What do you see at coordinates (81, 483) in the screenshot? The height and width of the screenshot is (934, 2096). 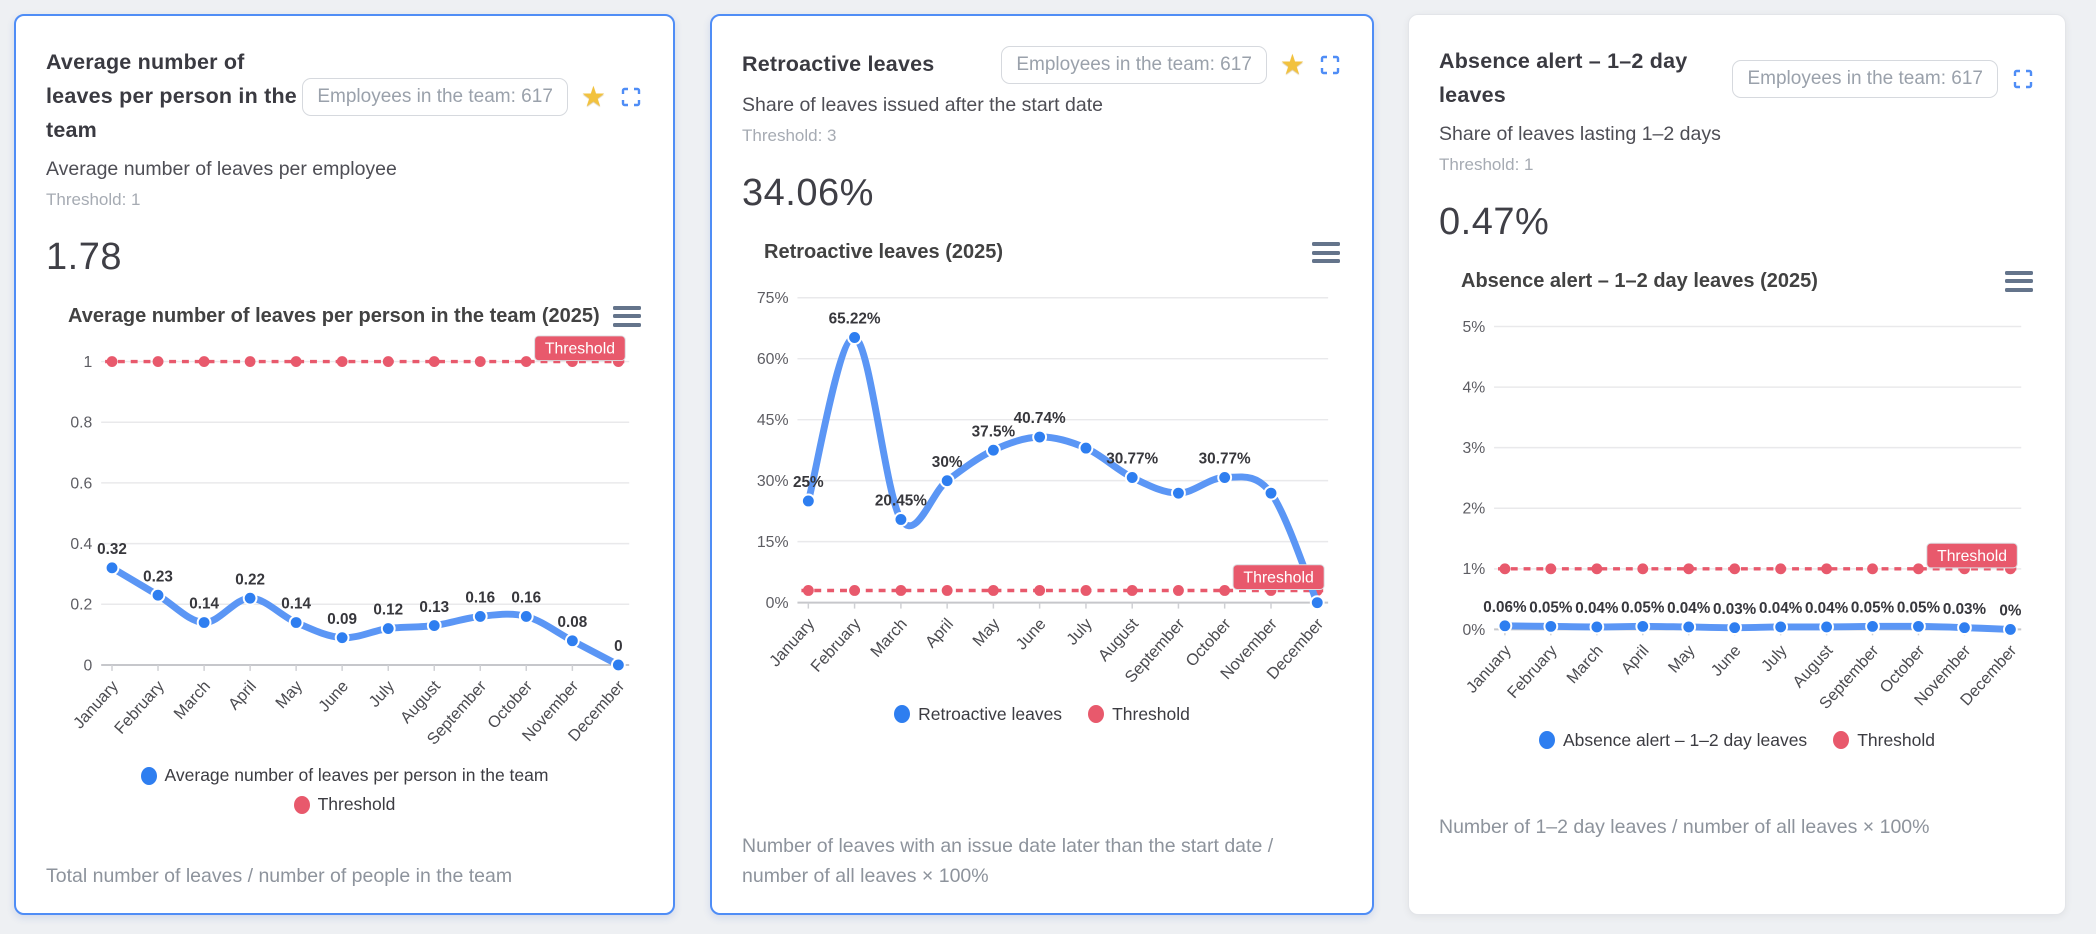 I see `svg-text: 0.6` at bounding box center [81, 483].